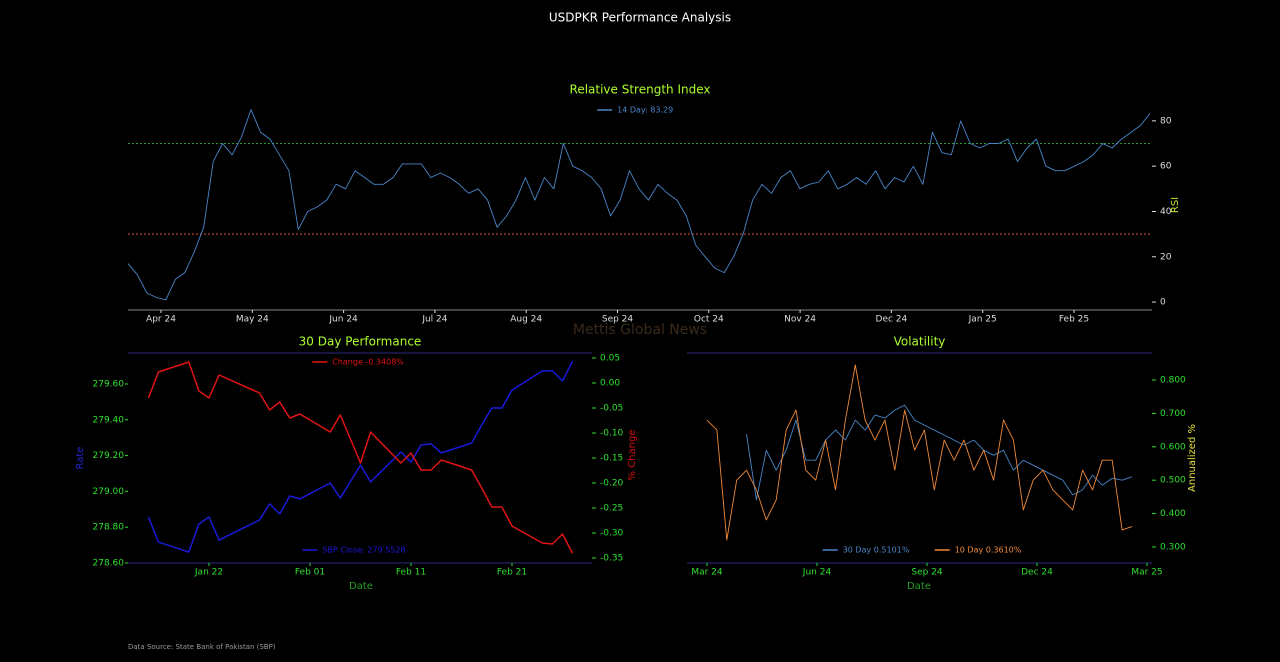 The height and width of the screenshot is (662, 1280). Describe the element at coordinates (1146, 573) in the screenshot. I see `x-tick-label: Mar 25` at that location.